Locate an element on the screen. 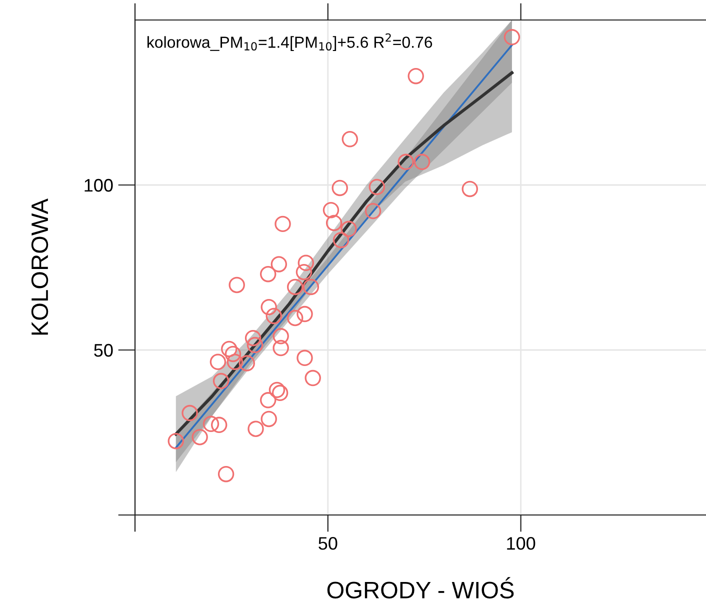  y-axis-title: KOLOROWA is located at coordinates (39, 266).